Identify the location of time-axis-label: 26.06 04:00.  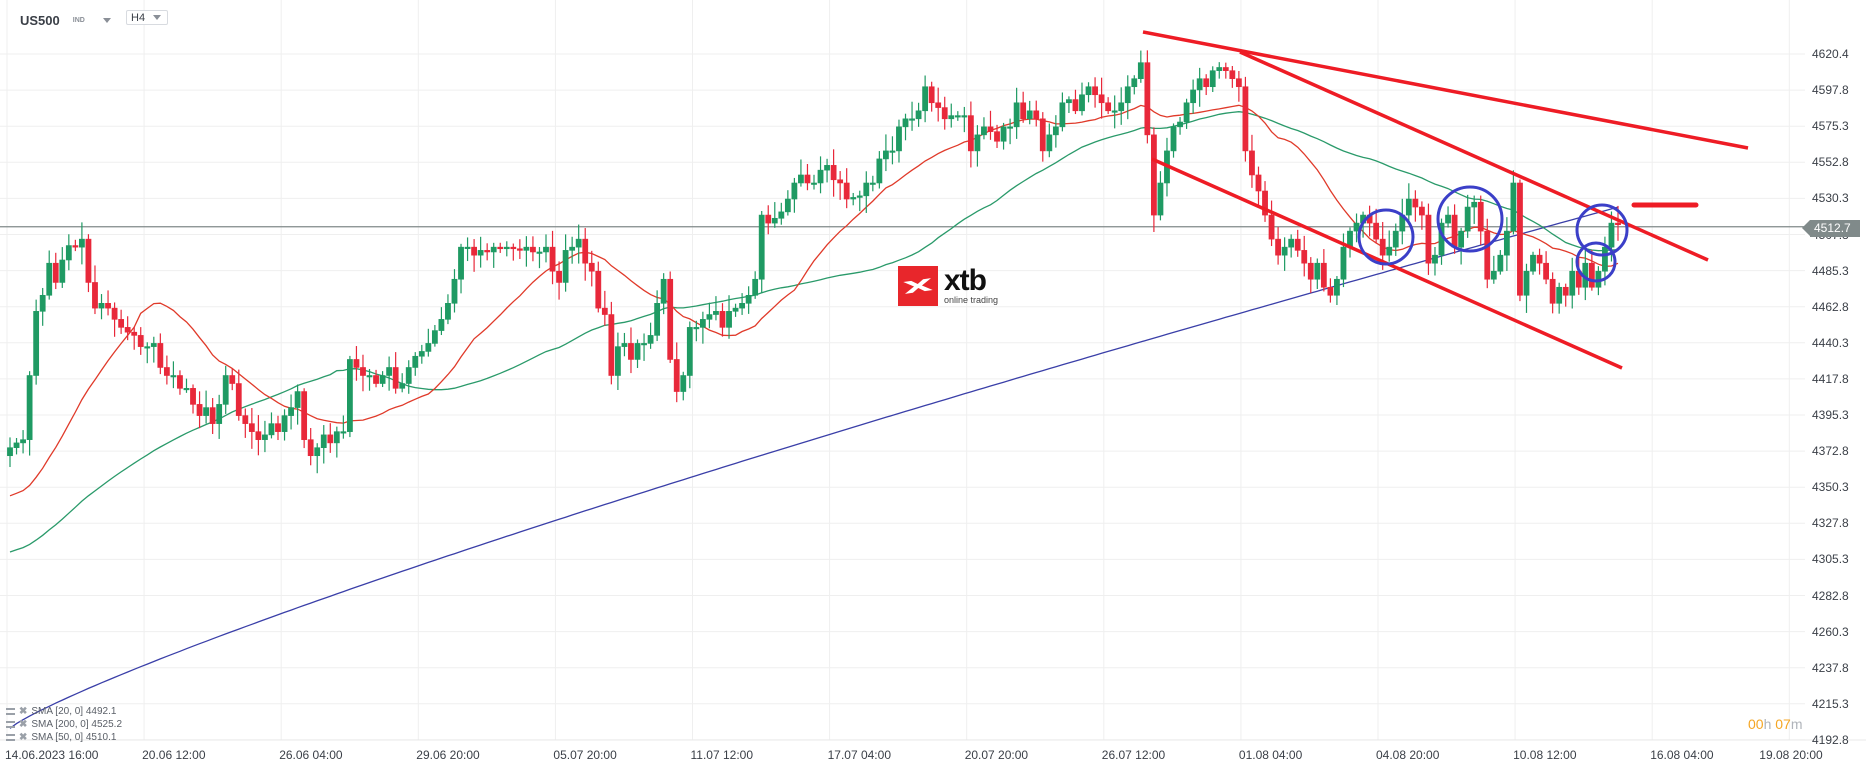
(311, 755).